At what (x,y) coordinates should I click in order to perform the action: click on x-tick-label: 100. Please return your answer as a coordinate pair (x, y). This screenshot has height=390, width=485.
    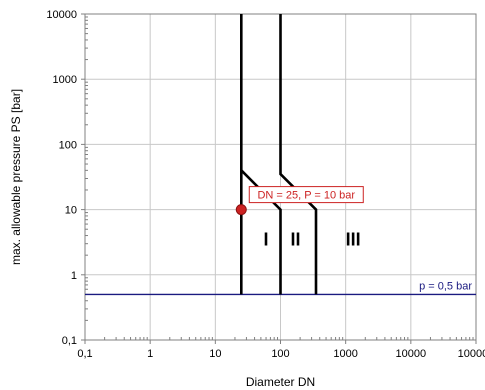
    Looking at the image, I should click on (280, 354).